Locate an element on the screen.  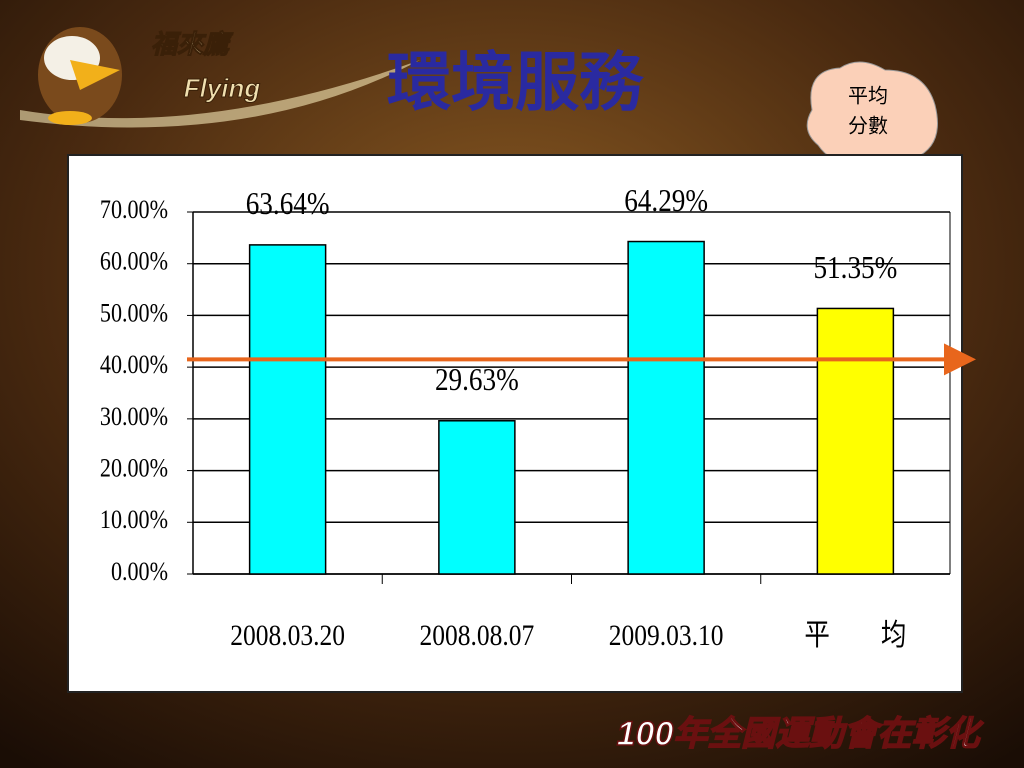
y-tick-label: 70.00% is located at coordinates (134, 210).